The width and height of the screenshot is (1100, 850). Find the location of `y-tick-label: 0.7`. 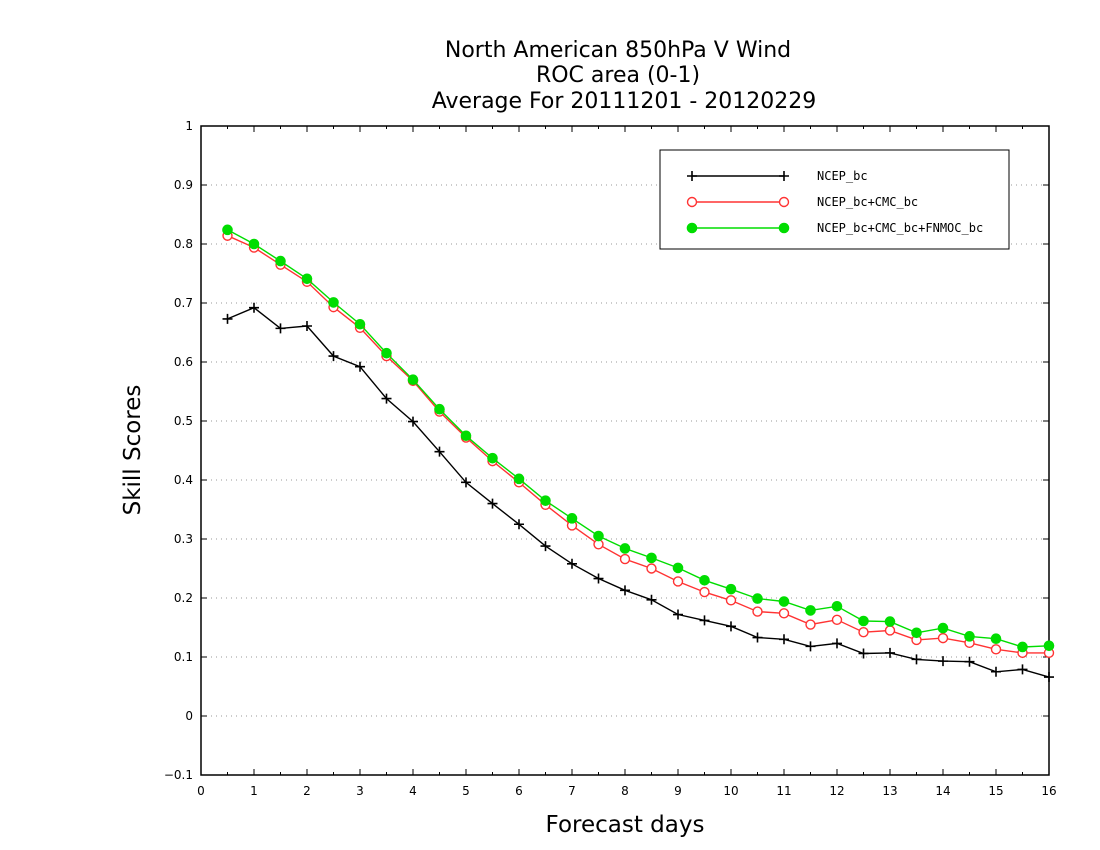

y-tick-label: 0.7 is located at coordinates (183, 303).